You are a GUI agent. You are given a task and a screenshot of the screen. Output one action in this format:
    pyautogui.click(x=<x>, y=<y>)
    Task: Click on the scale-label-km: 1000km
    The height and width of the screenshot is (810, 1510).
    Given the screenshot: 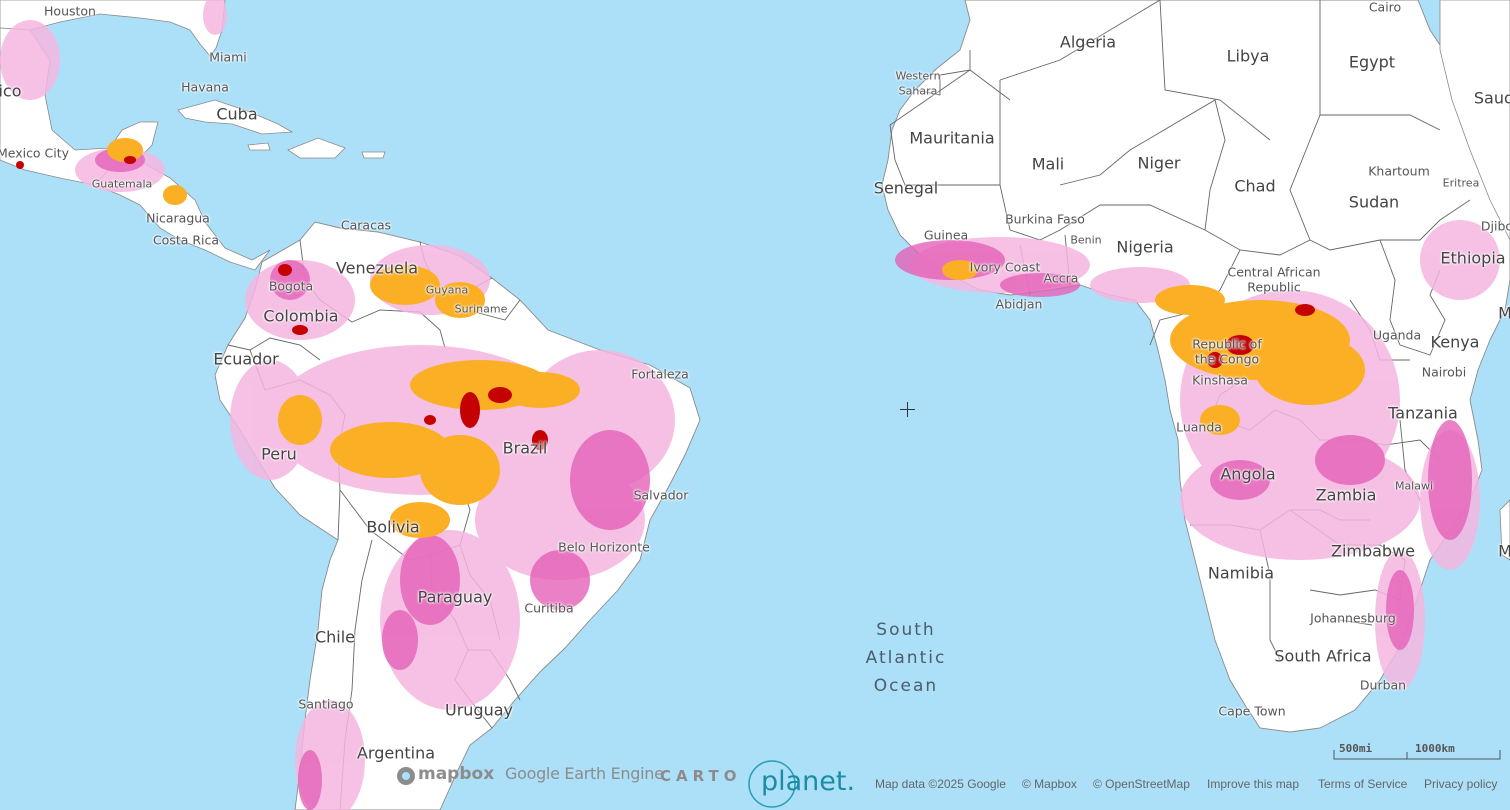 What is the action you would take?
    pyautogui.click(x=1435, y=748)
    